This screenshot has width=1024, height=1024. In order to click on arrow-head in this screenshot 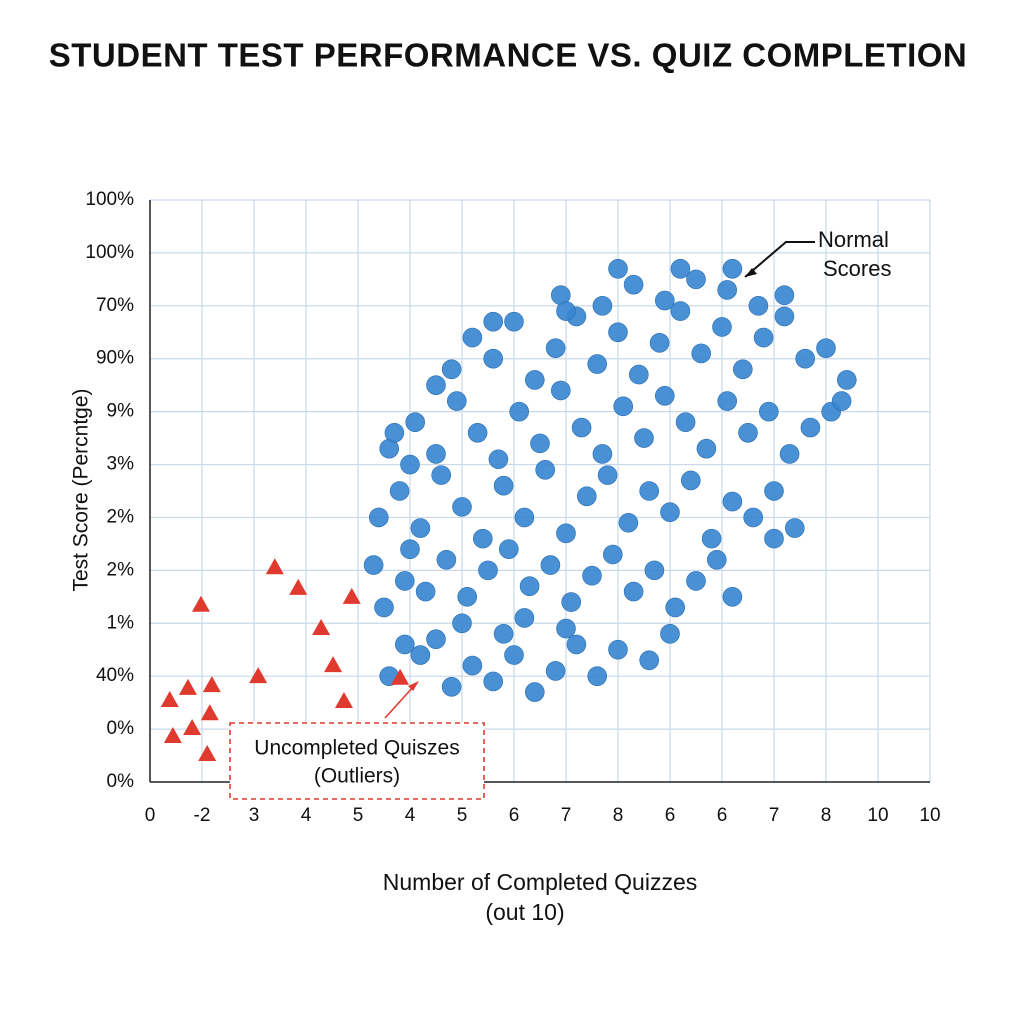, I will do `click(413, 686)`.